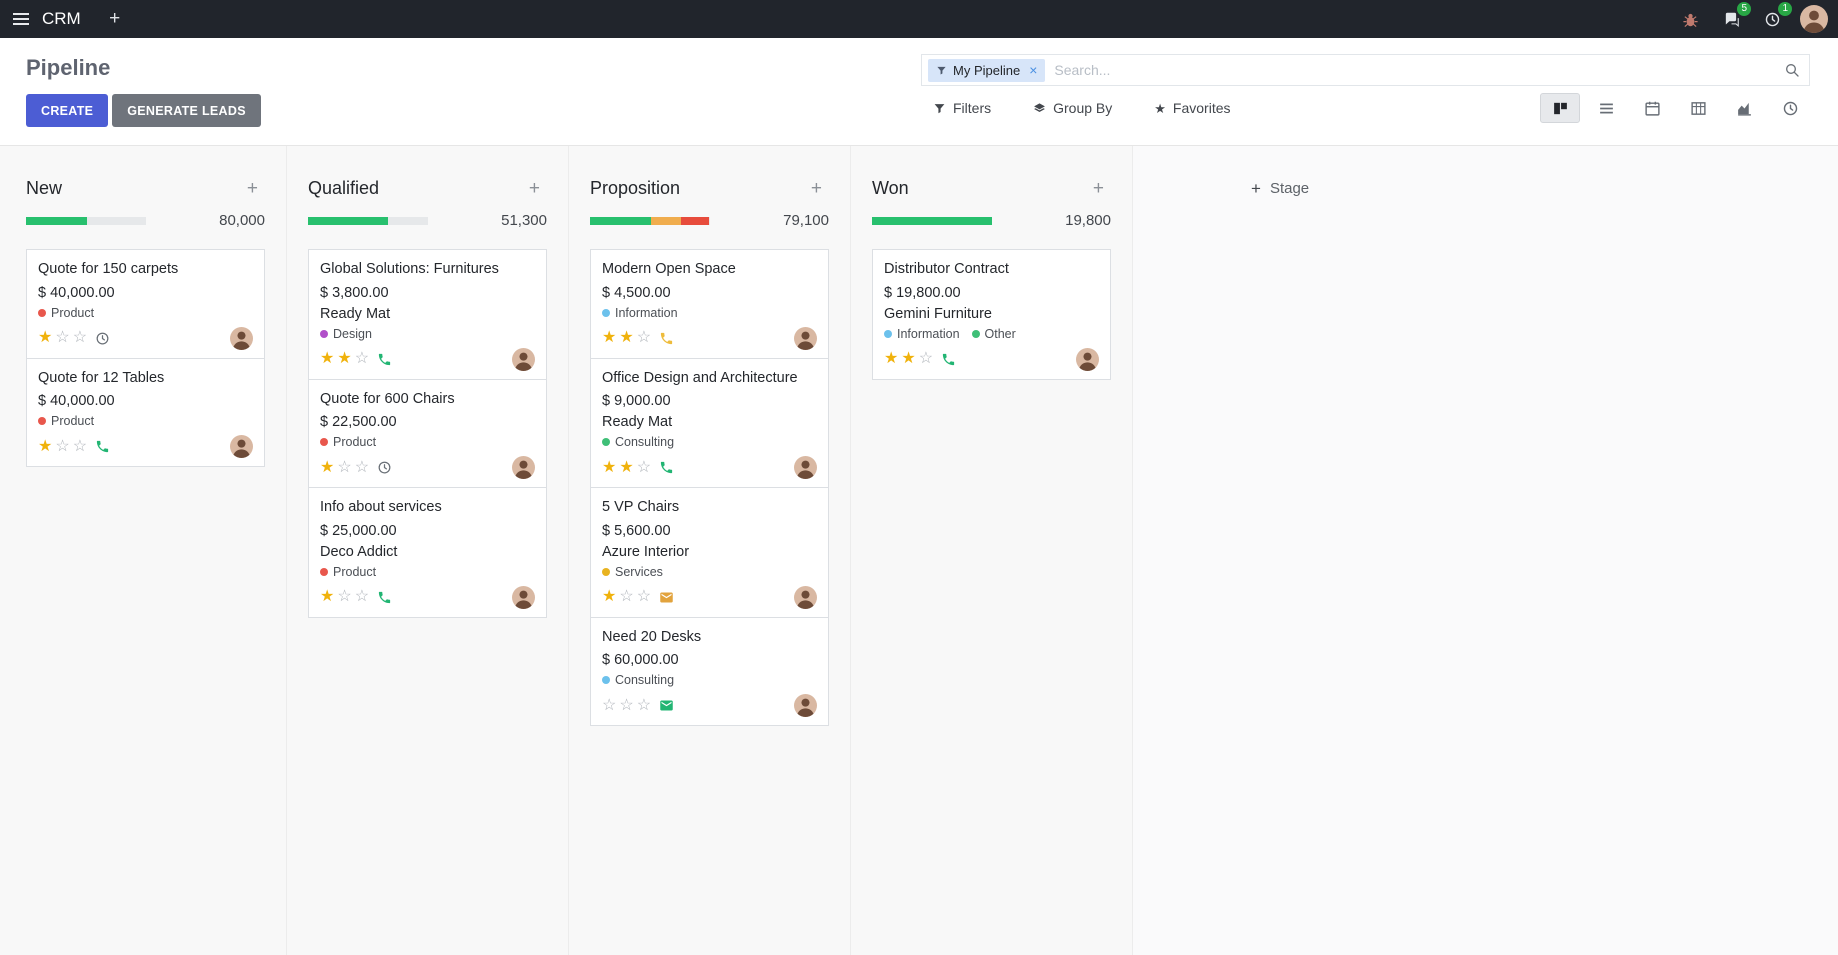 The image size is (1838, 955). I want to click on pivot-view-icon, so click(1698, 108).